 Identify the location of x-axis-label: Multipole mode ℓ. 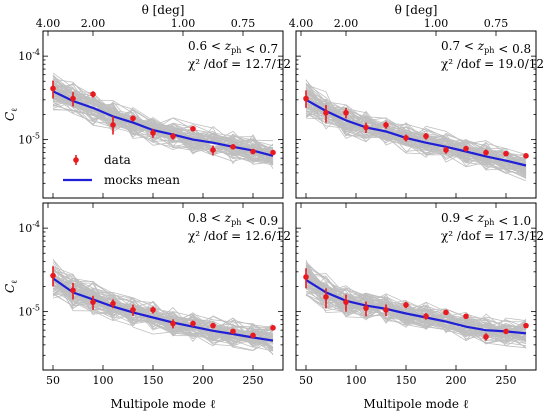
(162, 404).